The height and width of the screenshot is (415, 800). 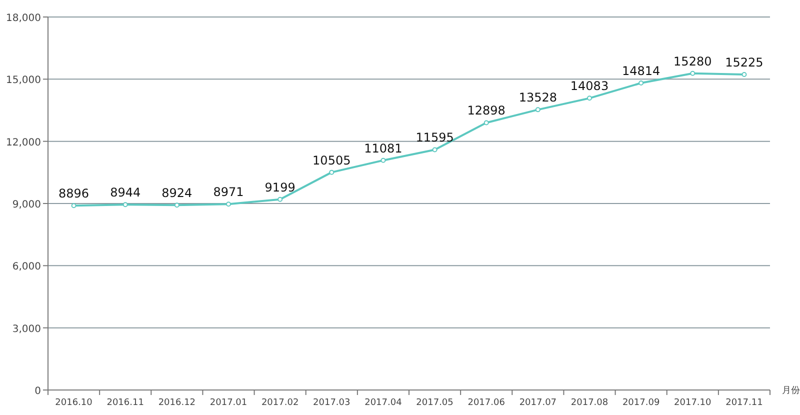 What do you see at coordinates (693, 61) in the screenshot?
I see `data-label: 15280` at bounding box center [693, 61].